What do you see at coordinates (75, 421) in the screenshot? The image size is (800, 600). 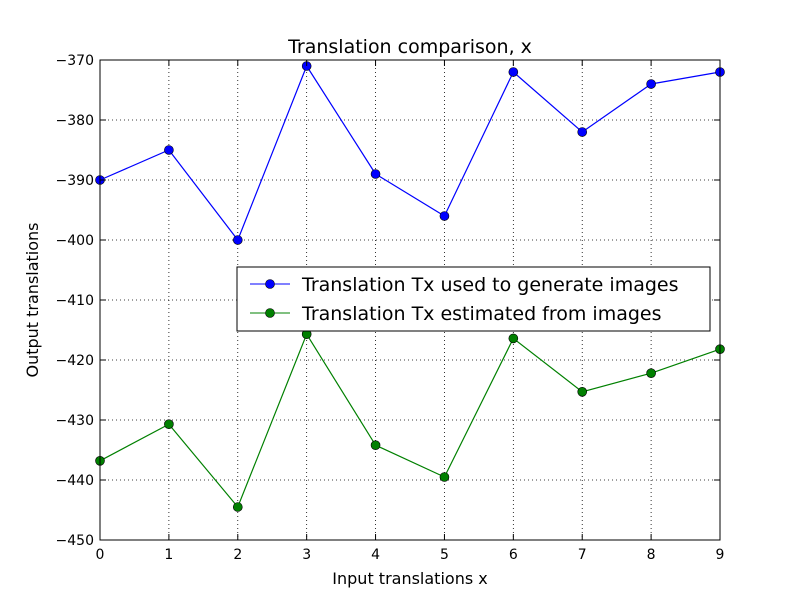 I see `y-tick-label: −430` at bounding box center [75, 421].